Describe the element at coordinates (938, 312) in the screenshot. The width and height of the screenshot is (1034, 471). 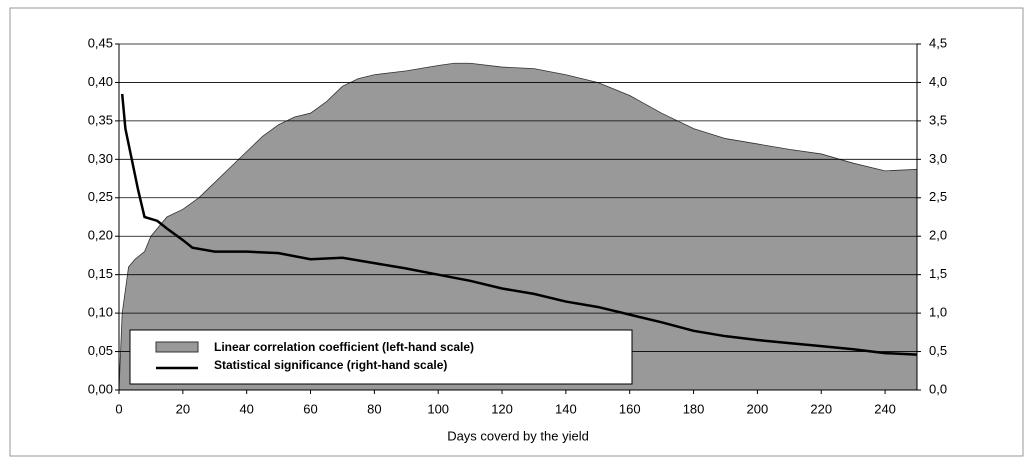
I see `y2-tick-label: 1,0` at that location.